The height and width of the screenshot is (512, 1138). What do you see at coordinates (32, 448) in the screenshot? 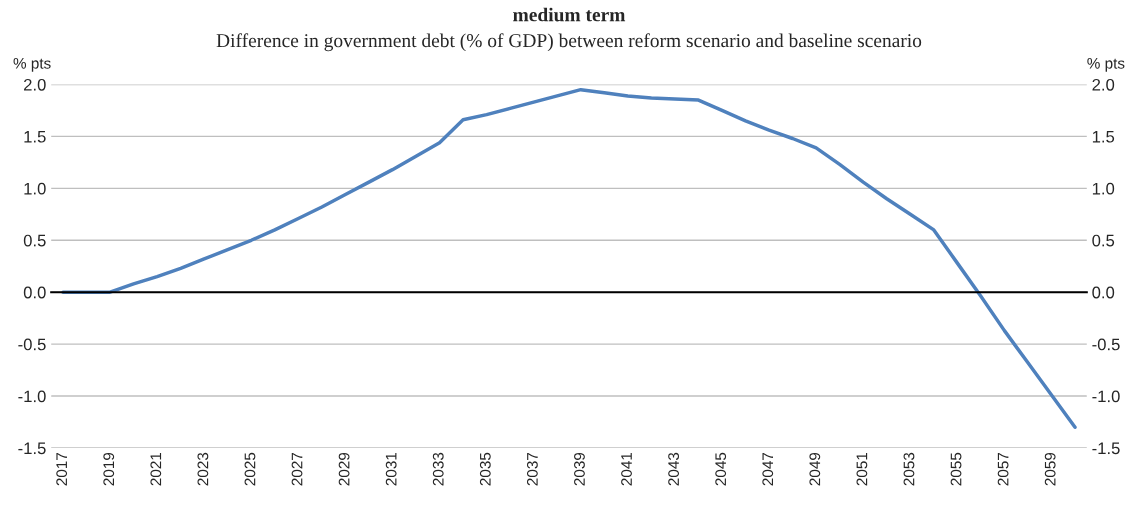
I see `y-tick-label: -1.5` at bounding box center [32, 448].